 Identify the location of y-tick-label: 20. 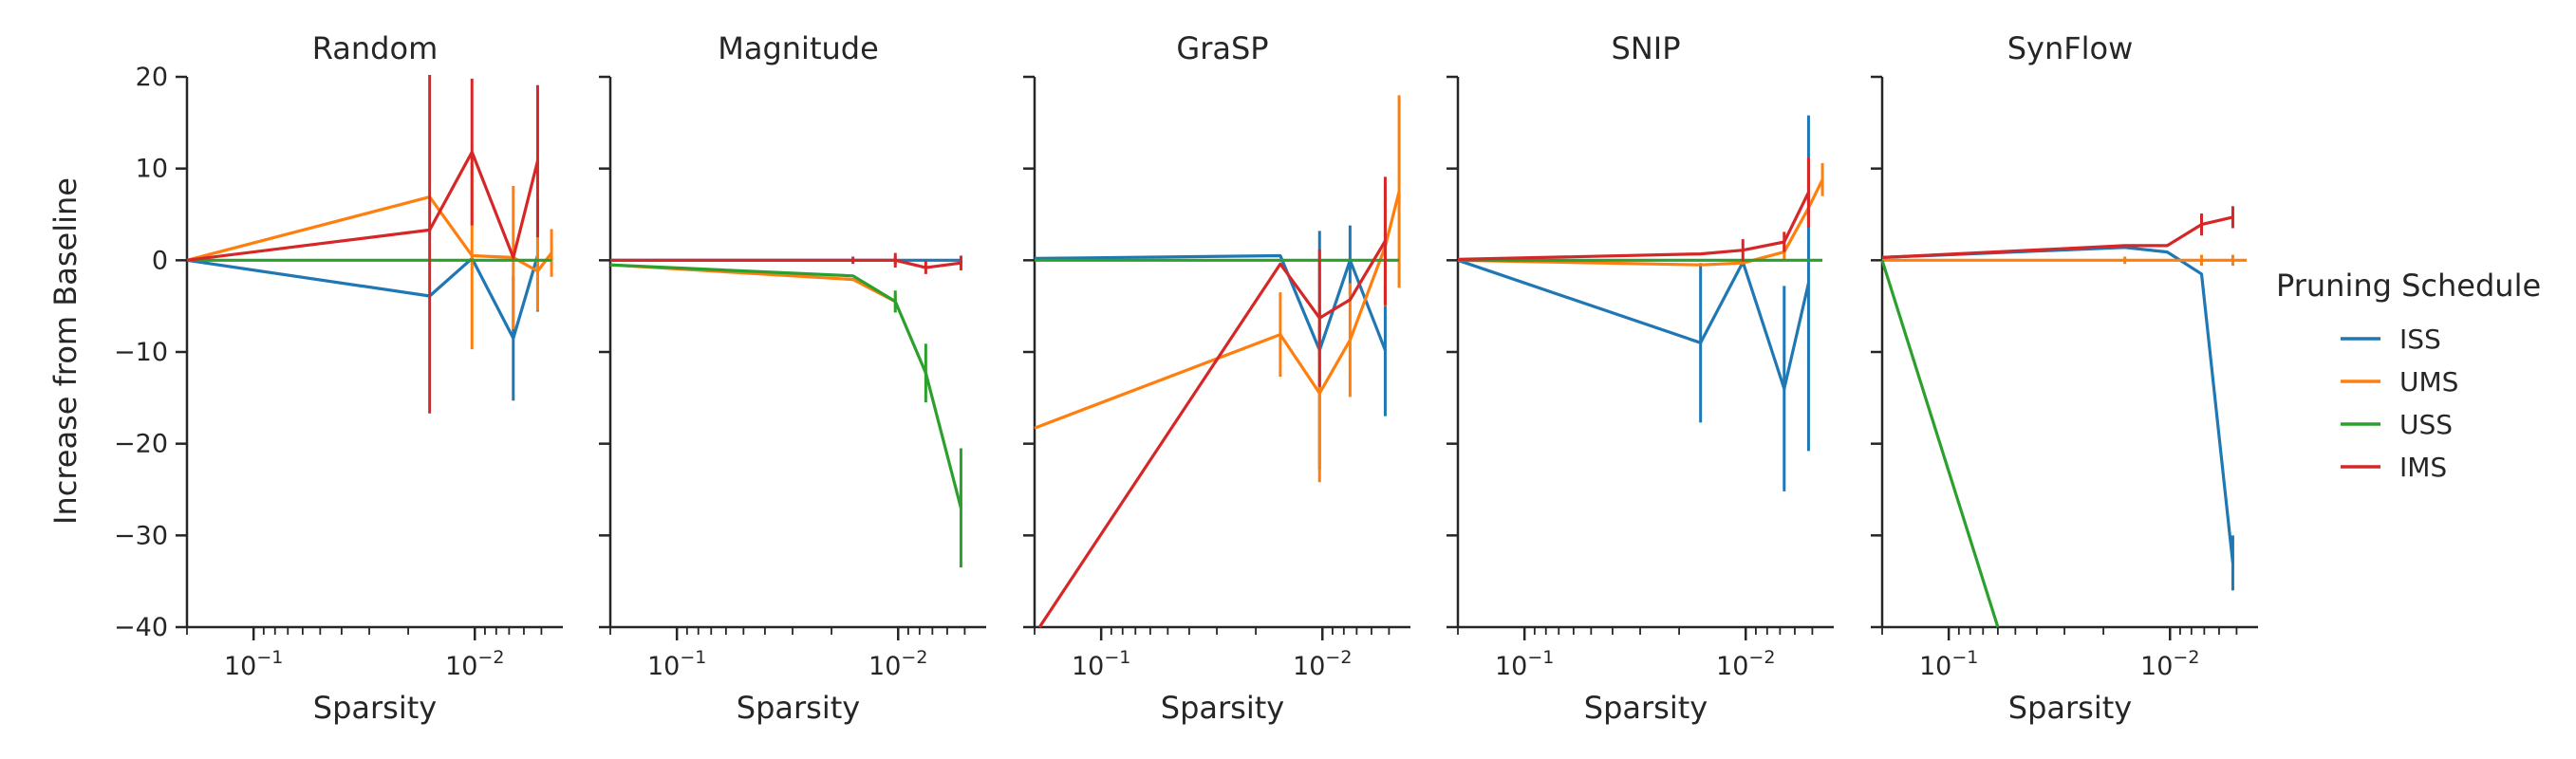
(152, 77).